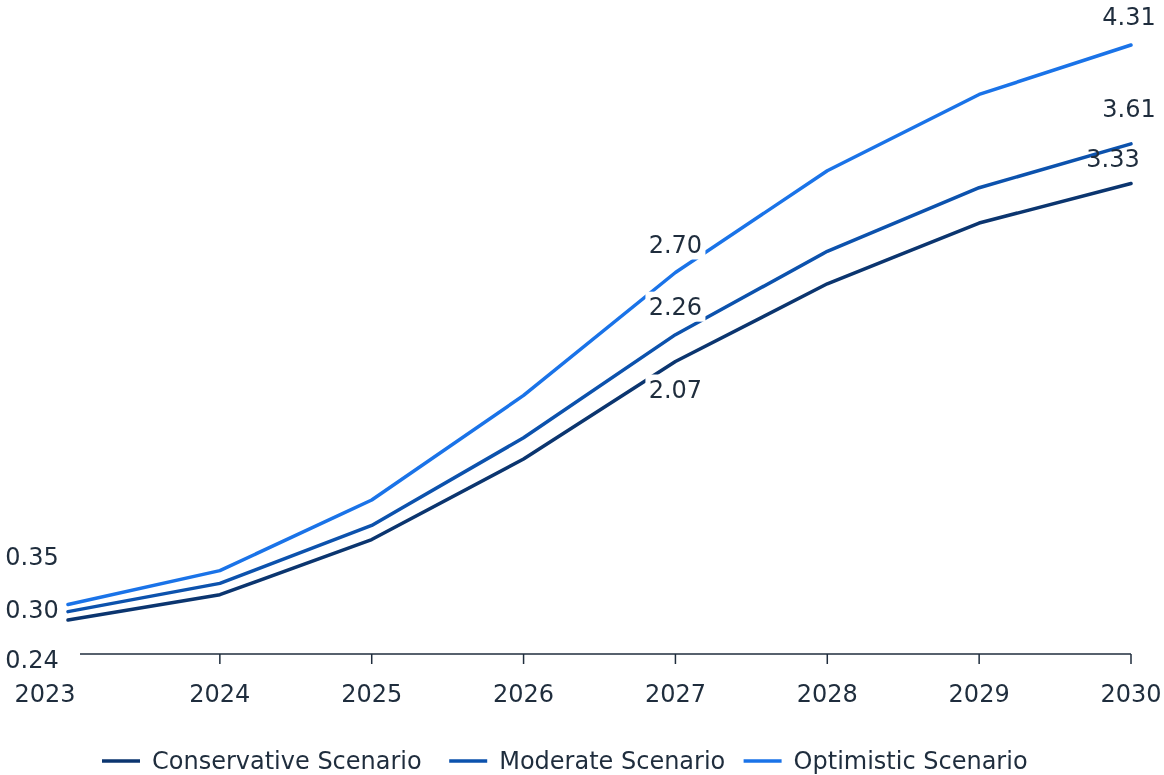 Image resolution: width=1164 pixels, height=775 pixels. Describe the element at coordinates (675, 694) in the screenshot. I see `x-tick-label: 2027` at that location.